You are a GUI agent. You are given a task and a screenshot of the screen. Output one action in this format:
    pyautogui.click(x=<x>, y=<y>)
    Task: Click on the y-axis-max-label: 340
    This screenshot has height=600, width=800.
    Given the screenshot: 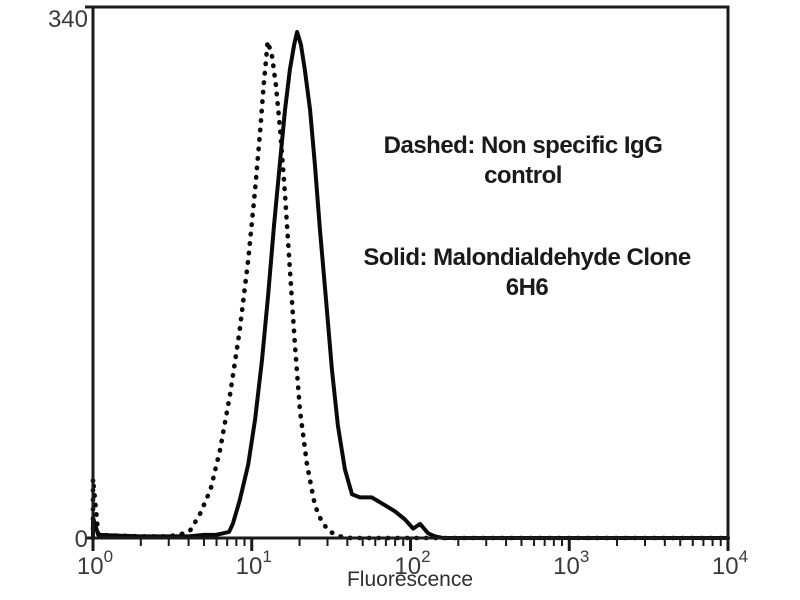 What is the action you would take?
    pyautogui.click(x=68, y=19)
    